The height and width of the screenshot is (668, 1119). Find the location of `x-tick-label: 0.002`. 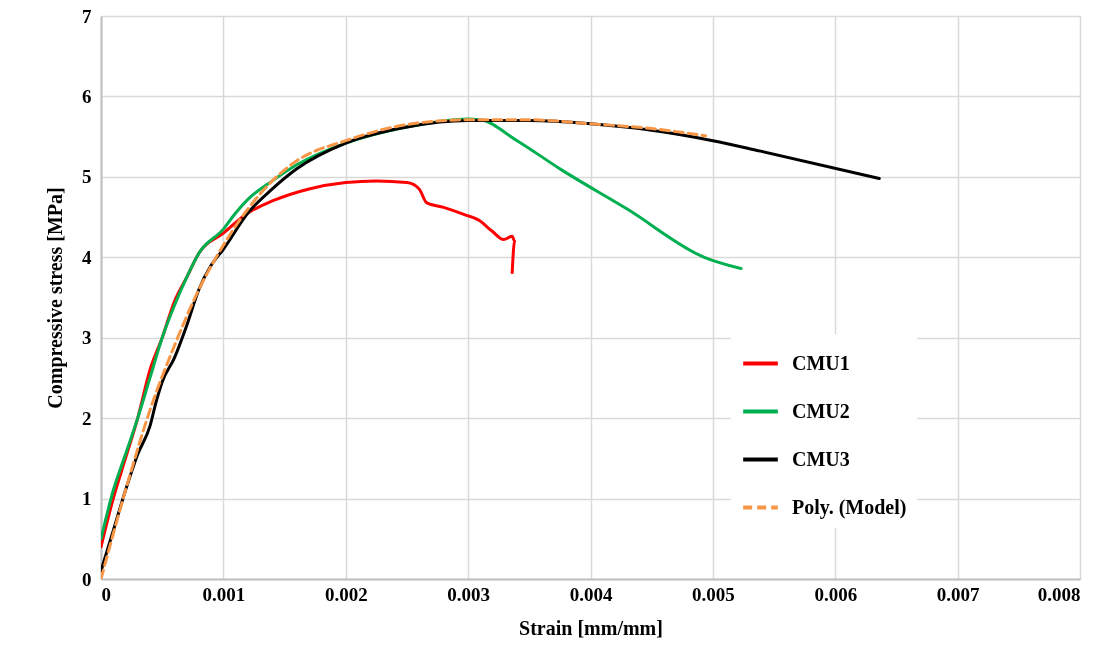

x-tick-label: 0.002 is located at coordinates (346, 594).